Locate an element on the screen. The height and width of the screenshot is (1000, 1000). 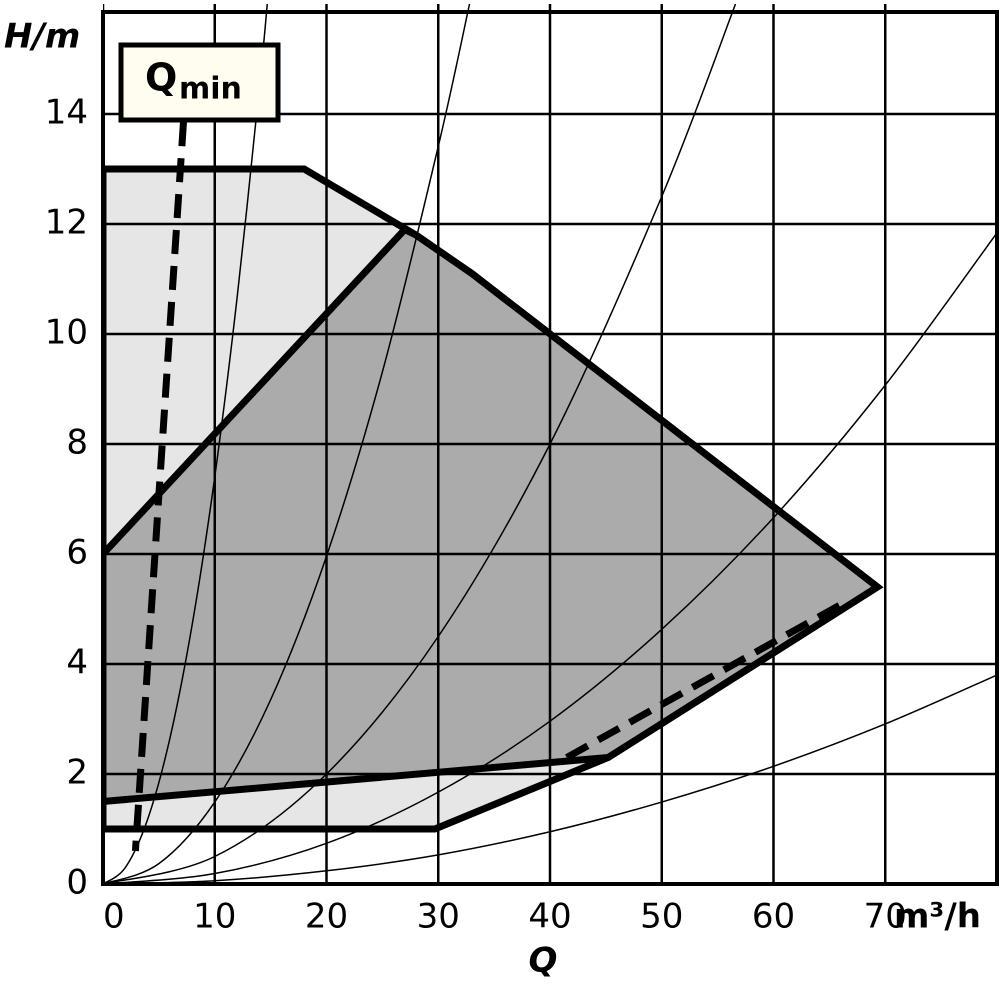
y-tick-label: 8 is located at coordinates (77, 443).